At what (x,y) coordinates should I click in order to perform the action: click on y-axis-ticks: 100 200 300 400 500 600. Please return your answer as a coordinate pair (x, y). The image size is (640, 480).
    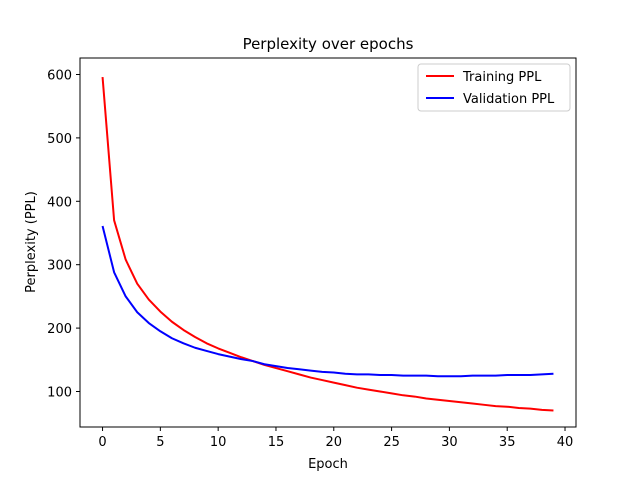
    Looking at the image, I should click on (63, 234).